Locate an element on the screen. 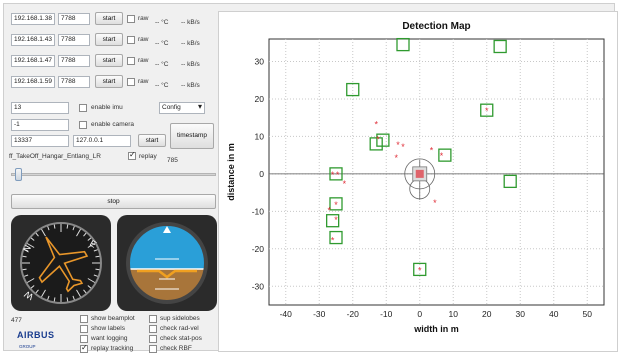 The width and height of the screenshot is (622, 354). x-tick-label: 10 is located at coordinates (454, 314).